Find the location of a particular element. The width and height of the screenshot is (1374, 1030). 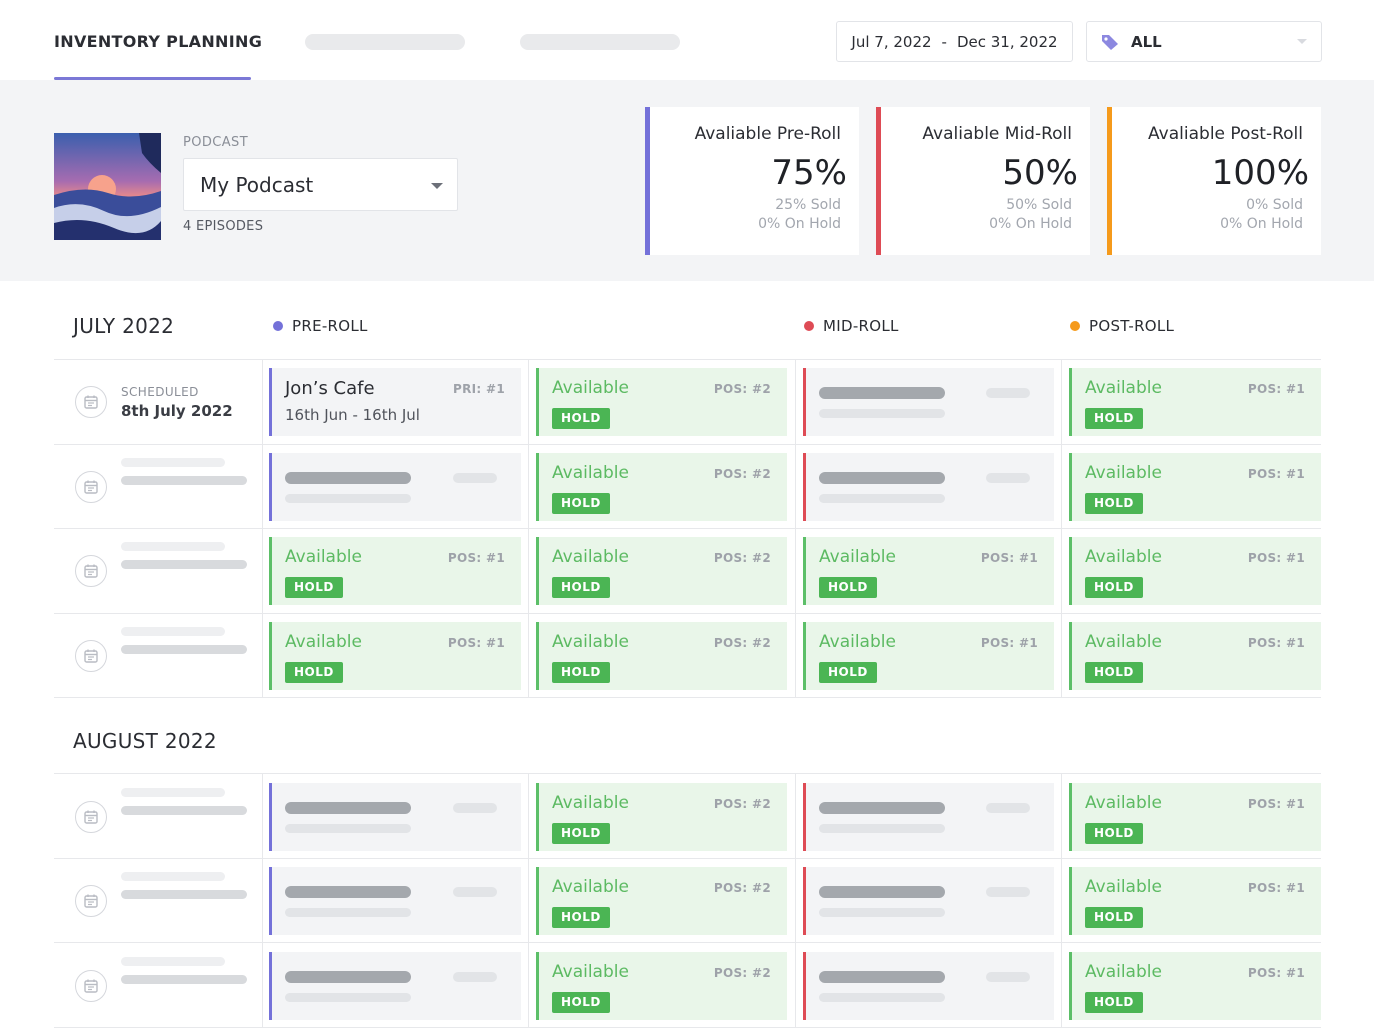

filter-value: ALL is located at coordinates (1146, 41).